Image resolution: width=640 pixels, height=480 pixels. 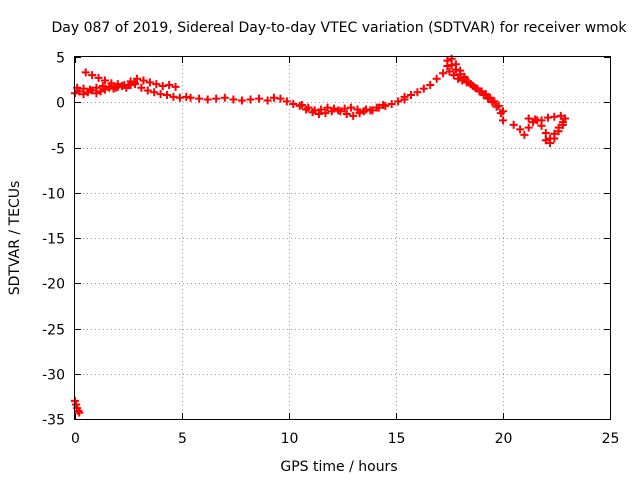 I want to click on y-tick-label: -15, so click(x=53, y=240).